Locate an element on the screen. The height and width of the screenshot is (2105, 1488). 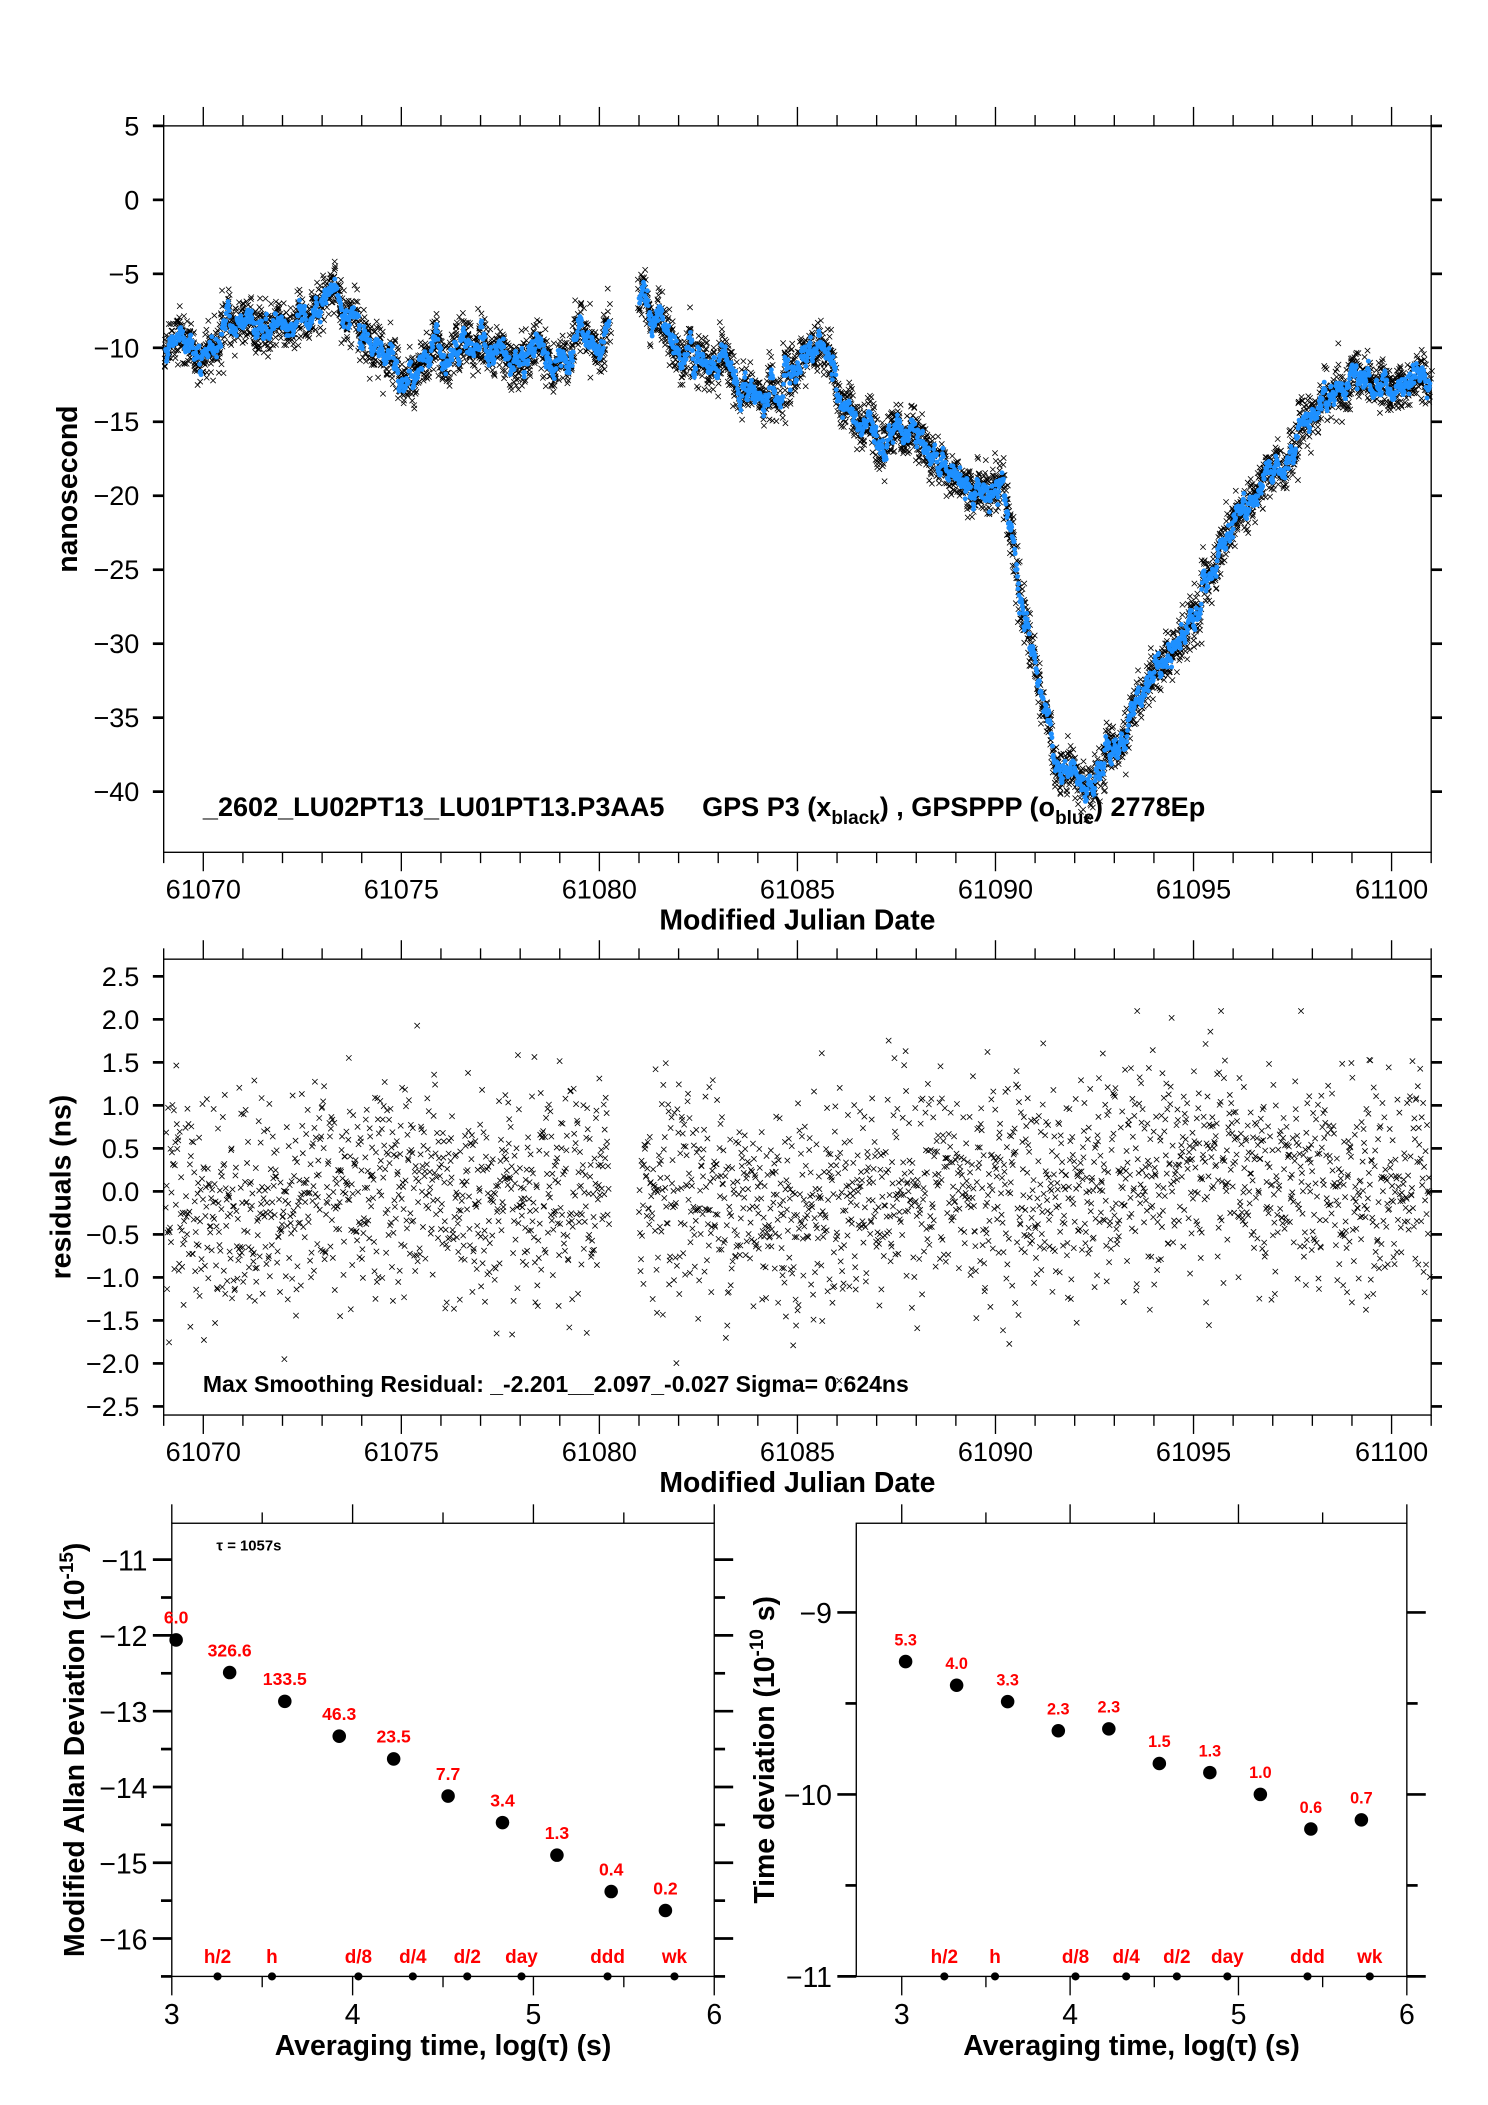
y-axis-label: nanosecond is located at coordinates (68, 488).